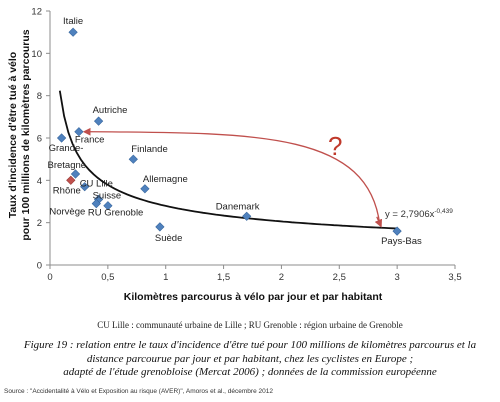 The width and height of the screenshot is (500, 402). Describe the element at coordinates (71, 180) in the screenshot. I see `data-point-rh-ne` at that location.